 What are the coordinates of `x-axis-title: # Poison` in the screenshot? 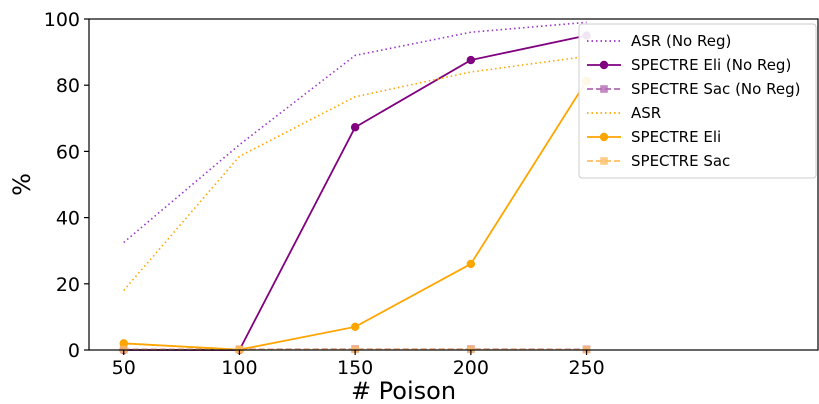 It's located at (403, 390).